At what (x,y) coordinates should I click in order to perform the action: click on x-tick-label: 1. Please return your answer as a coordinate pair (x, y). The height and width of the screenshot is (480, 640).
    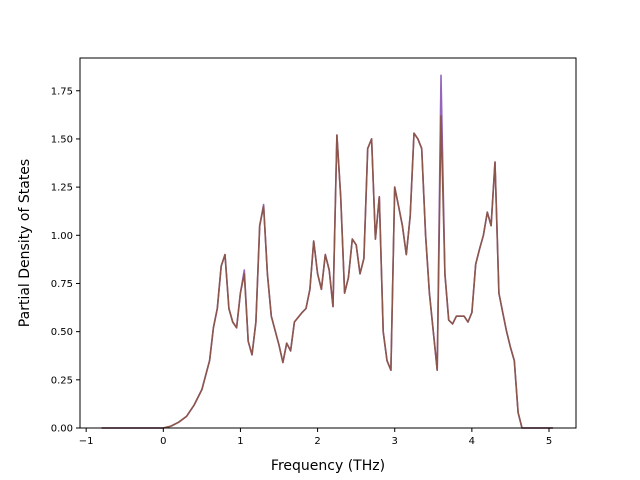
    Looking at the image, I should click on (240, 441).